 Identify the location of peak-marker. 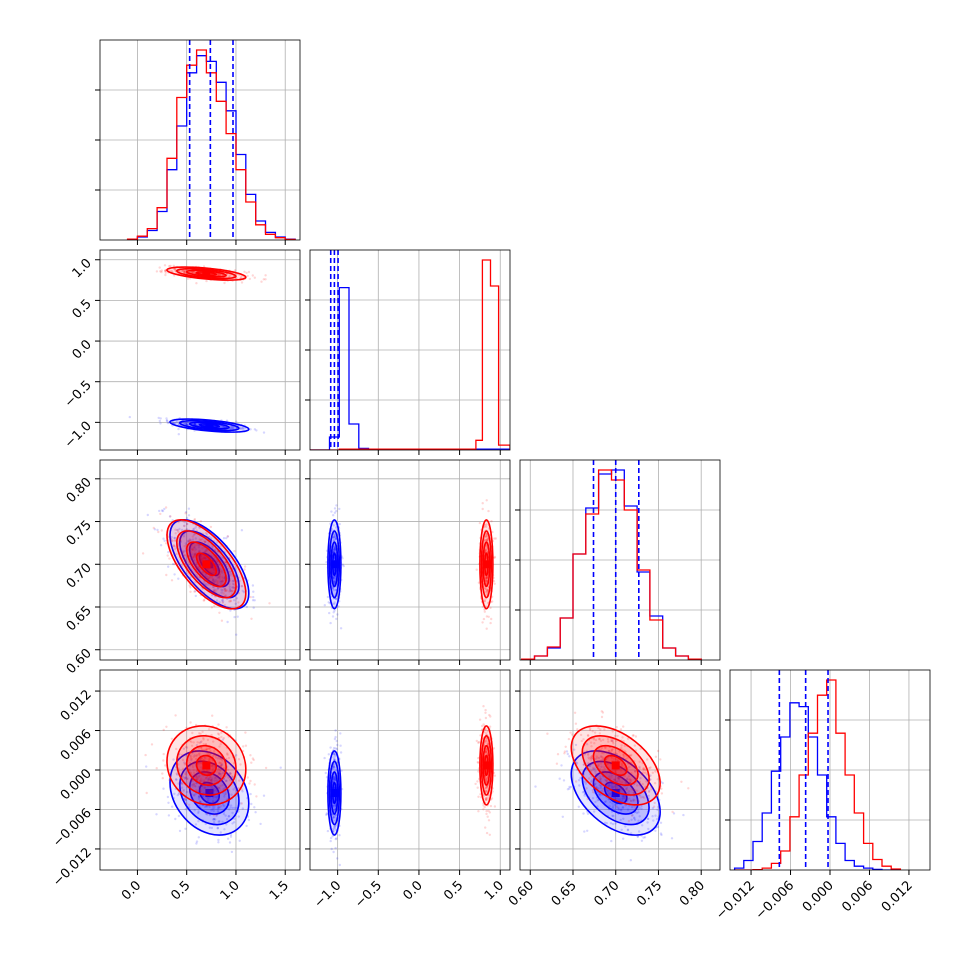
(209, 425).